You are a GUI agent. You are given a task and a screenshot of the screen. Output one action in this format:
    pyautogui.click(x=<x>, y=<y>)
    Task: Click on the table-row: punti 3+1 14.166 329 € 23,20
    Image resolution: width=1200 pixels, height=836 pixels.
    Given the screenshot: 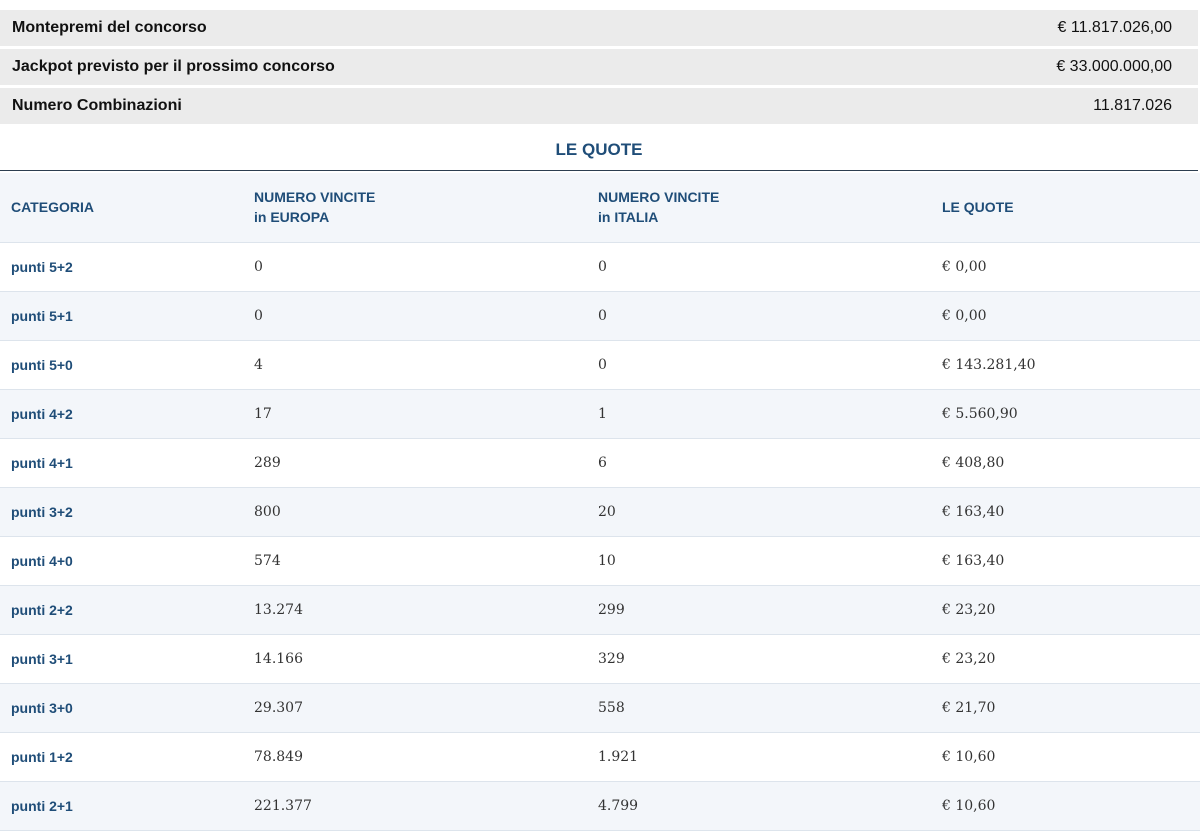 What is the action you would take?
    pyautogui.click(x=600, y=659)
    